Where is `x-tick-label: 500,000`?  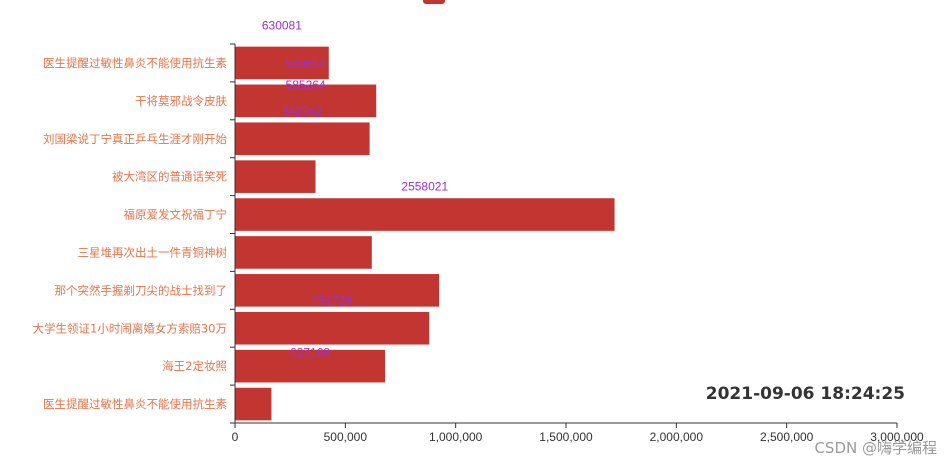 x-tick-label: 500,000 is located at coordinates (346, 437).